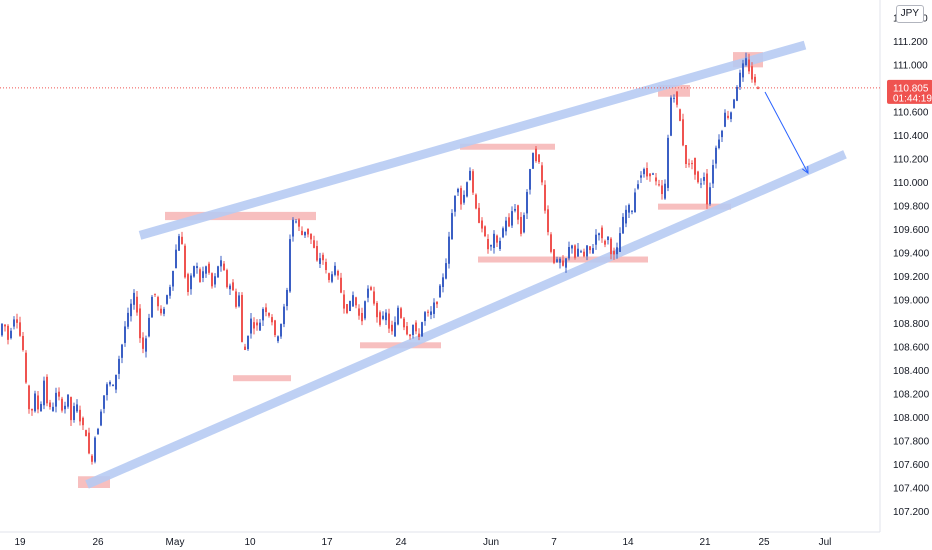  What do you see at coordinates (911, 160) in the screenshot?
I see `y-tick-label: 110.200` at bounding box center [911, 160].